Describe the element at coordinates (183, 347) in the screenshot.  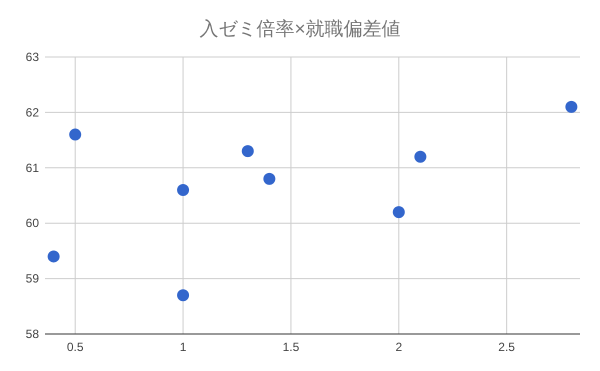
I see `x-tick-label: 1` at that location.